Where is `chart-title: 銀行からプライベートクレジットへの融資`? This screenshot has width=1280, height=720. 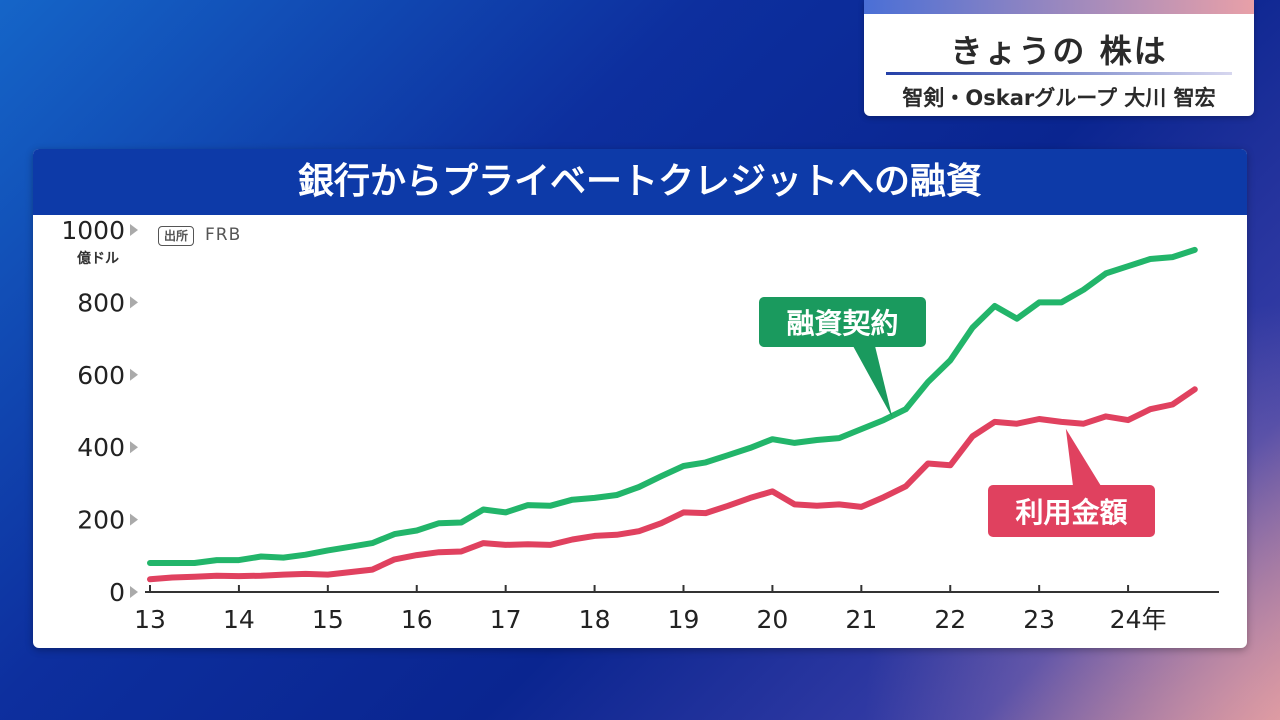
chart-title: 銀行からプライベートクレジットへの融資 is located at coordinates (639, 181).